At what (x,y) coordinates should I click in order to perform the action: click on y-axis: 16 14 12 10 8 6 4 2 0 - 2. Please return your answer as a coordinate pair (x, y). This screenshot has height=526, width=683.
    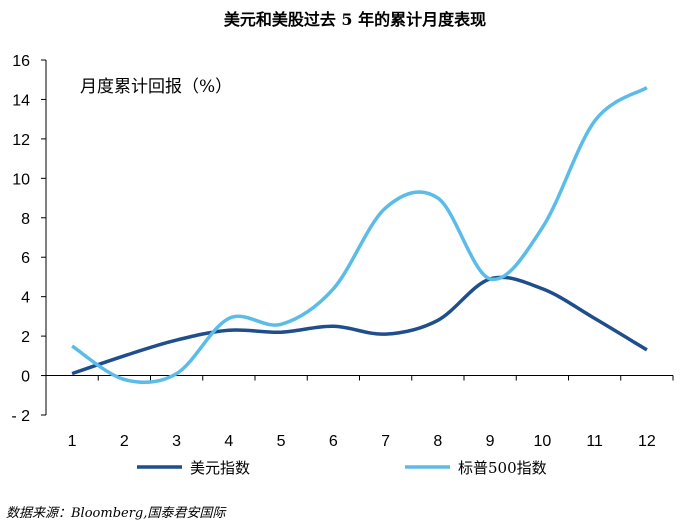
    Looking at the image, I should click on (29, 239).